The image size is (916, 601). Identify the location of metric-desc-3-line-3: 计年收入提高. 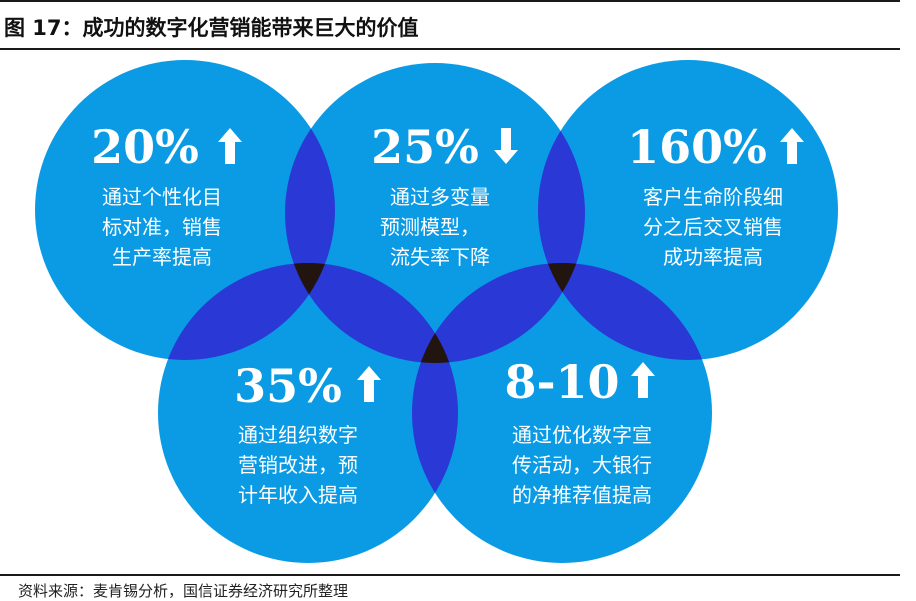
(298, 495).